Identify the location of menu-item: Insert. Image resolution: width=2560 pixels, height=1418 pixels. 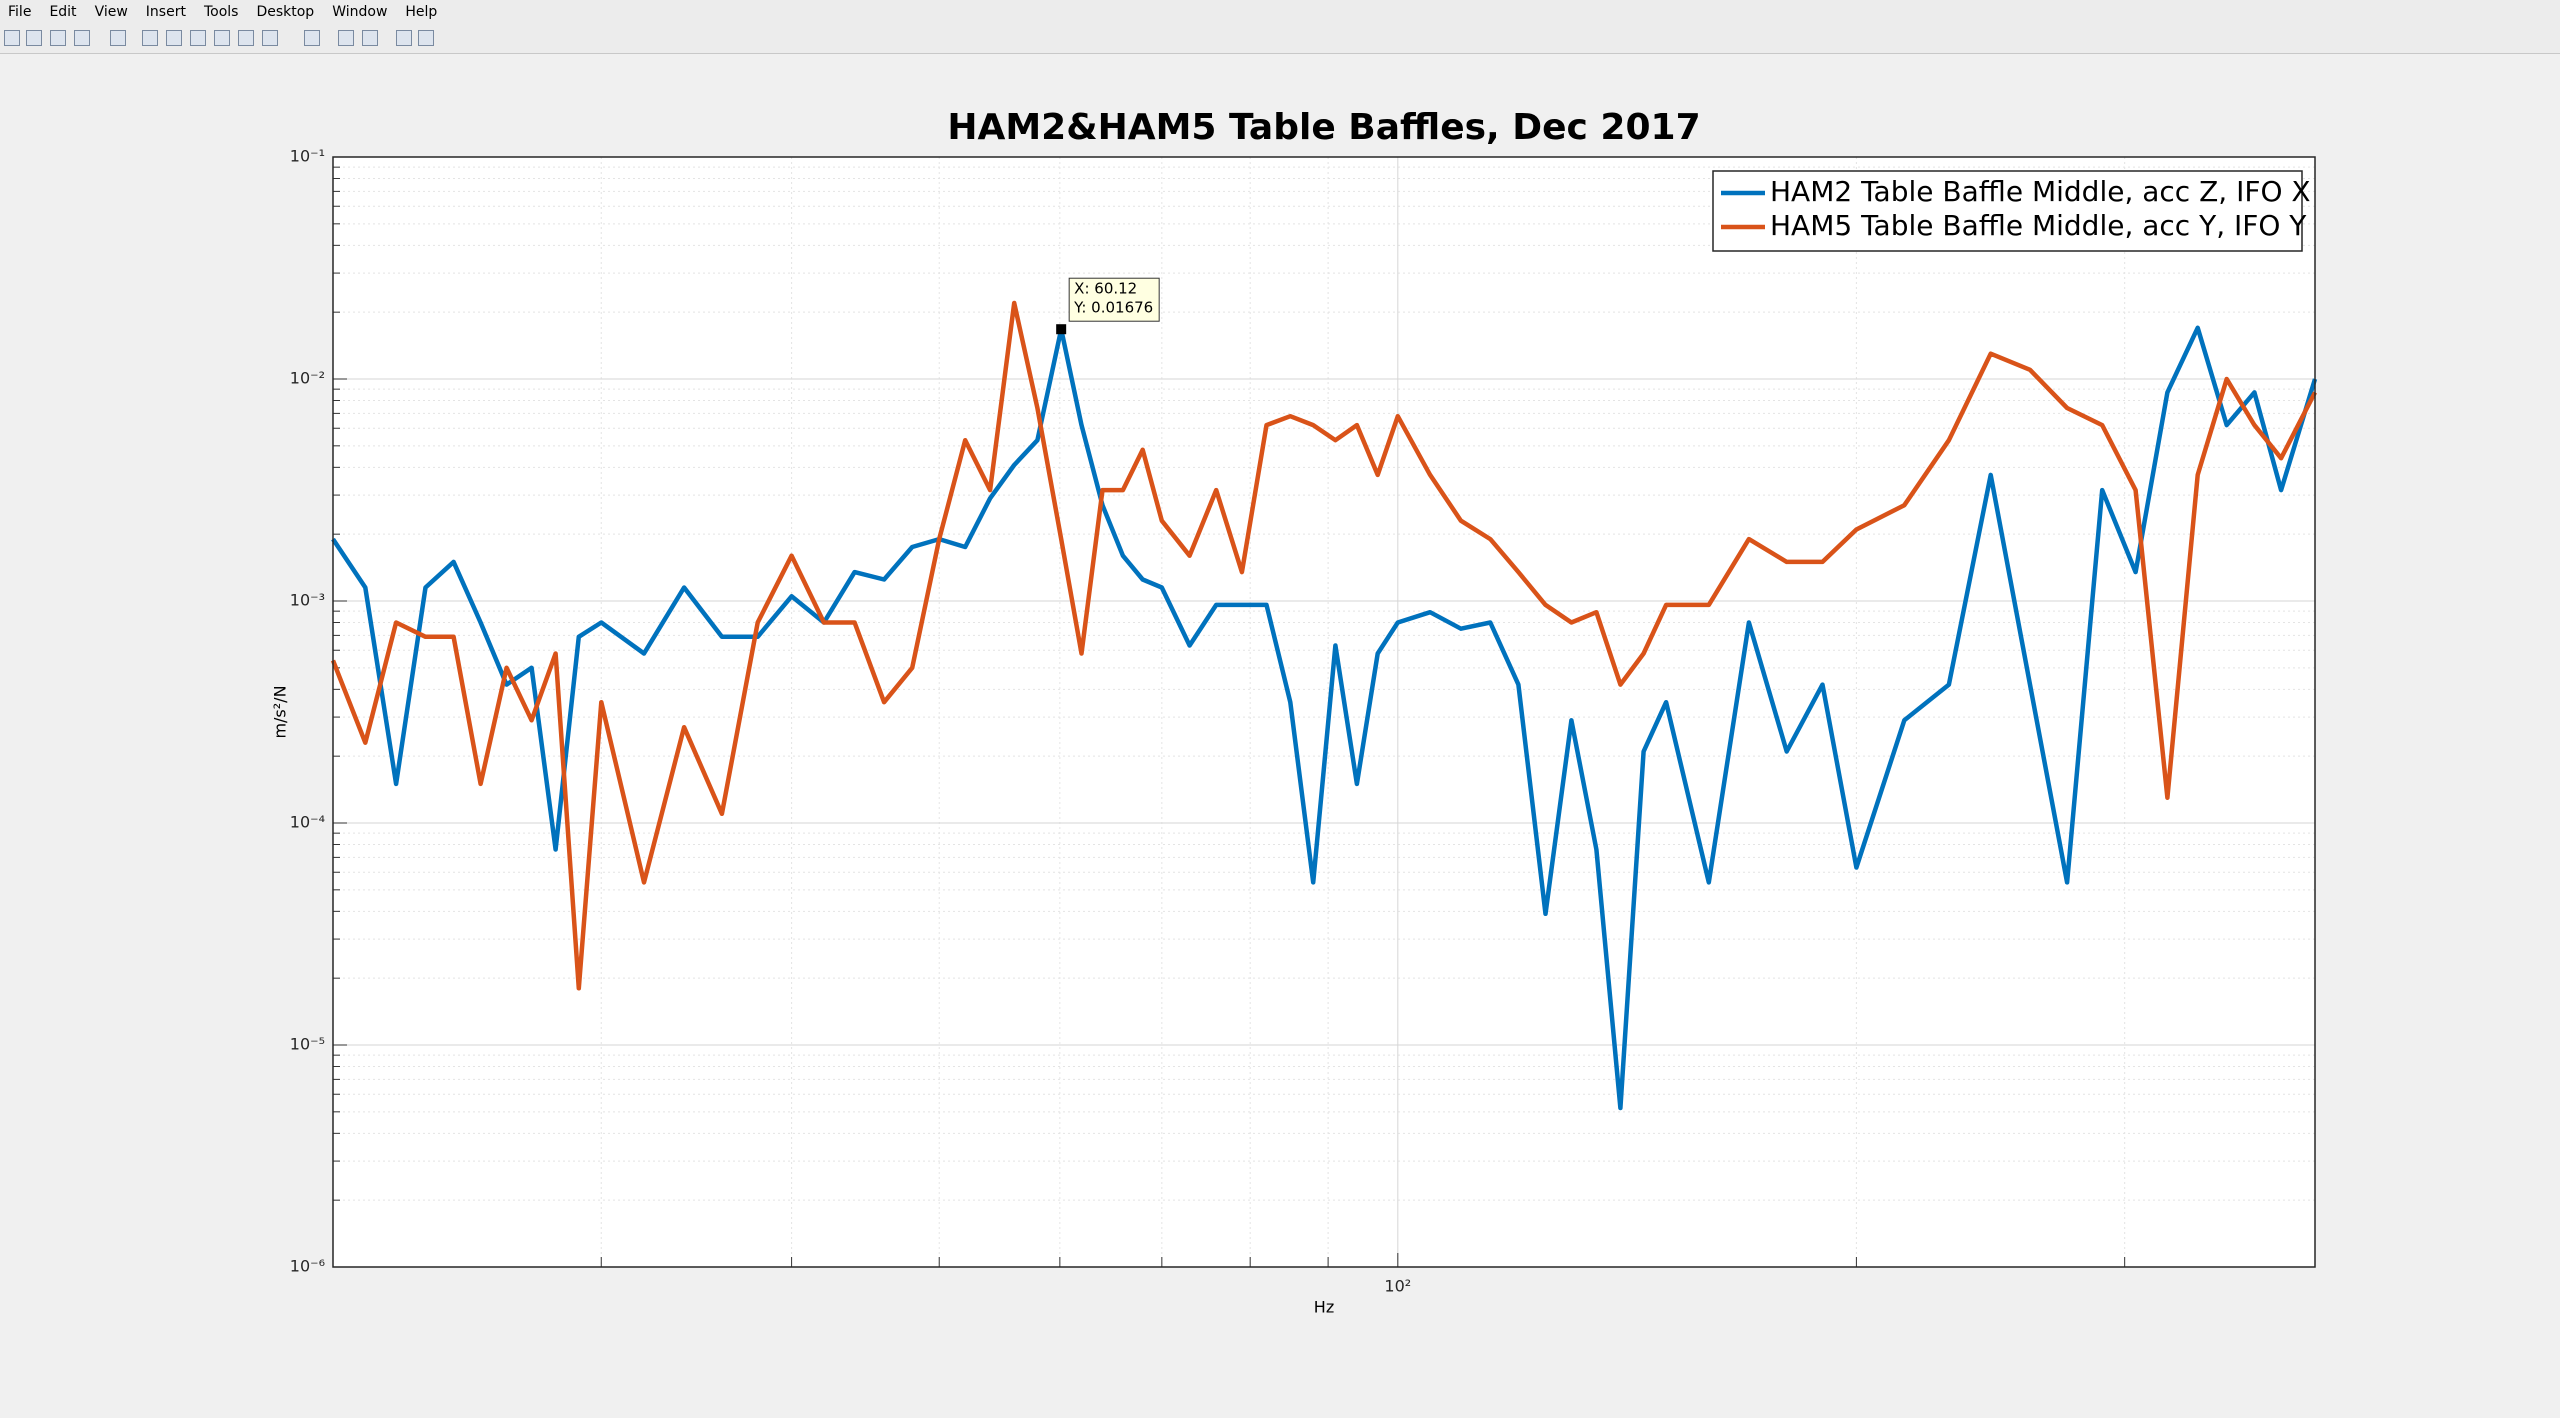
(165, 11).